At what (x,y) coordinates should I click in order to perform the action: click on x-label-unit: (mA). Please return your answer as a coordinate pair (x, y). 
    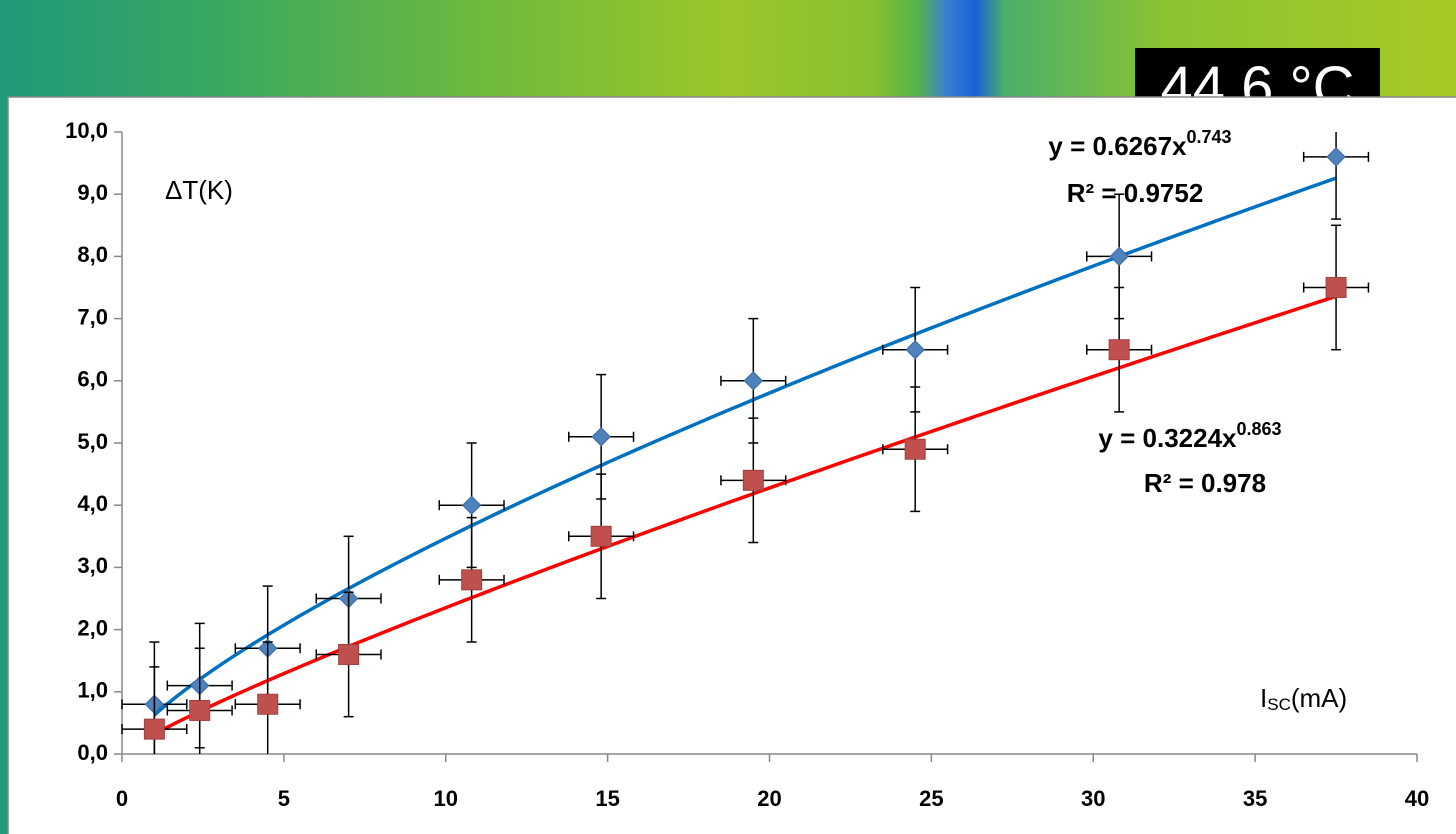
    Looking at the image, I should click on (1319, 698).